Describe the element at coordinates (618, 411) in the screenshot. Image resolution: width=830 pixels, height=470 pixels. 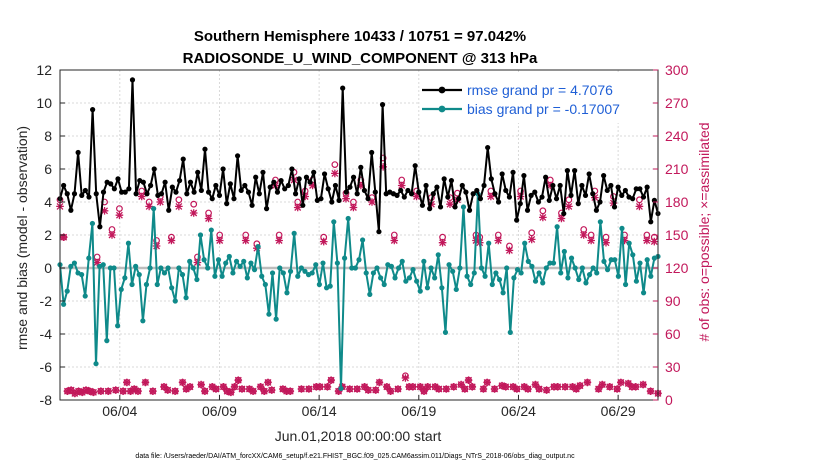
I see `x-tick-label: 06/29` at that location.